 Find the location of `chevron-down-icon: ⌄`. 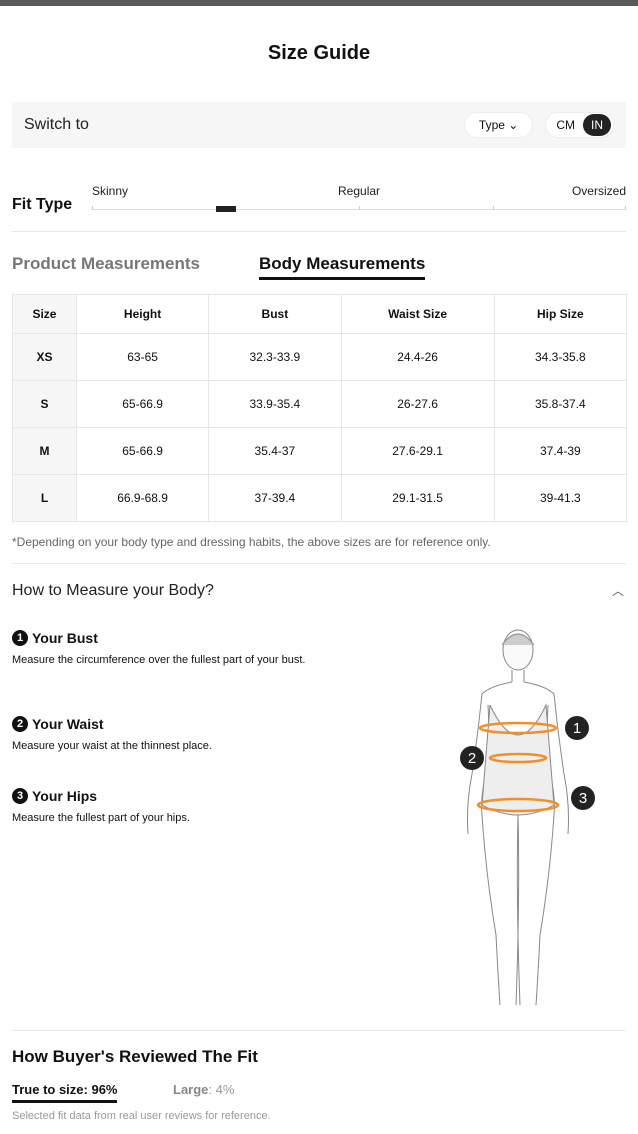

chevron-down-icon: ⌄ is located at coordinates (511, 125).